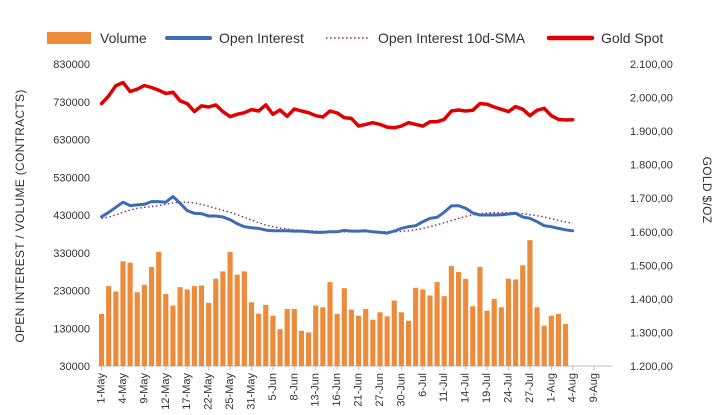 The width and height of the screenshot is (717, 415). What do you see at coordinates (359, 390) in the screenshot?
I see `x-tick-label: 21-Jun` at bounding box center [359, 390].